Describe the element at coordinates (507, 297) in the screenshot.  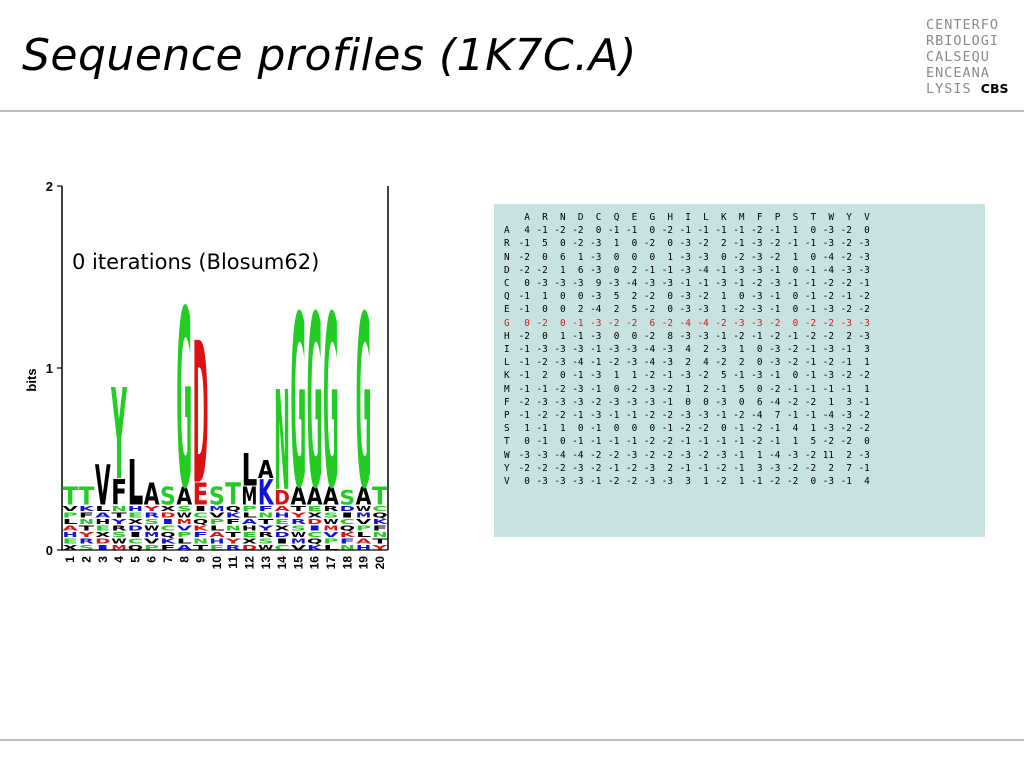
I see `matrix-row-label: Q` at that location.